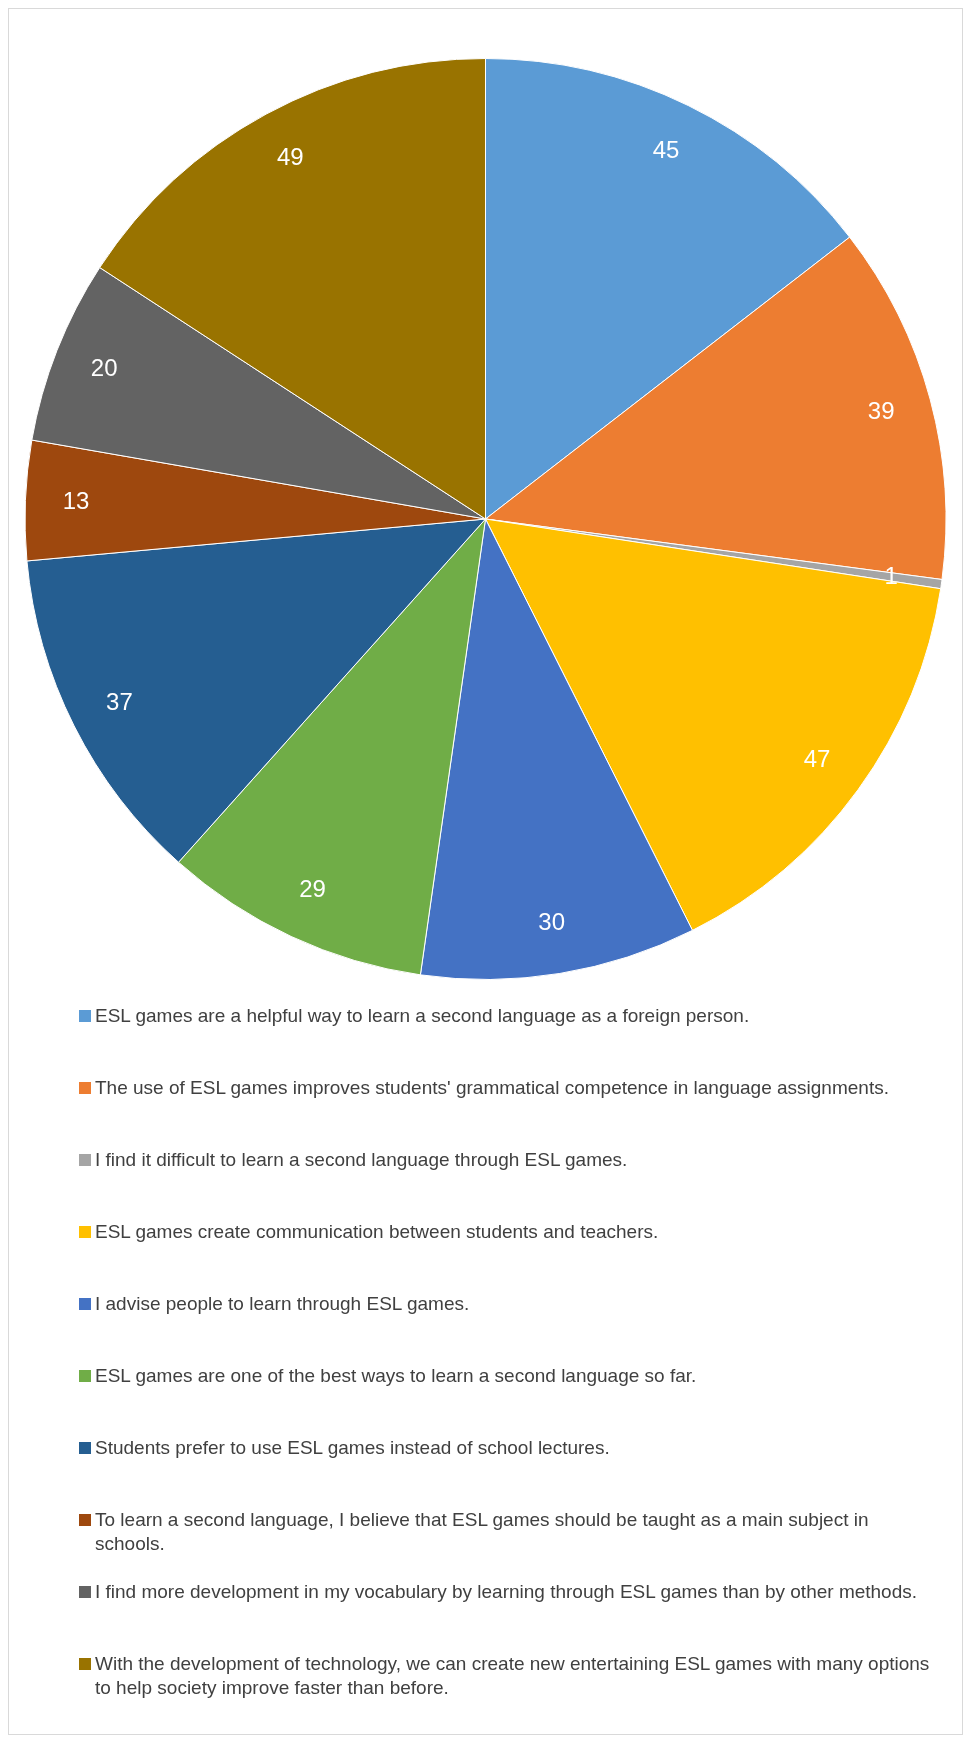 The image size is (971, 1740). I want to click on data-label: 45, so click(666, 149).